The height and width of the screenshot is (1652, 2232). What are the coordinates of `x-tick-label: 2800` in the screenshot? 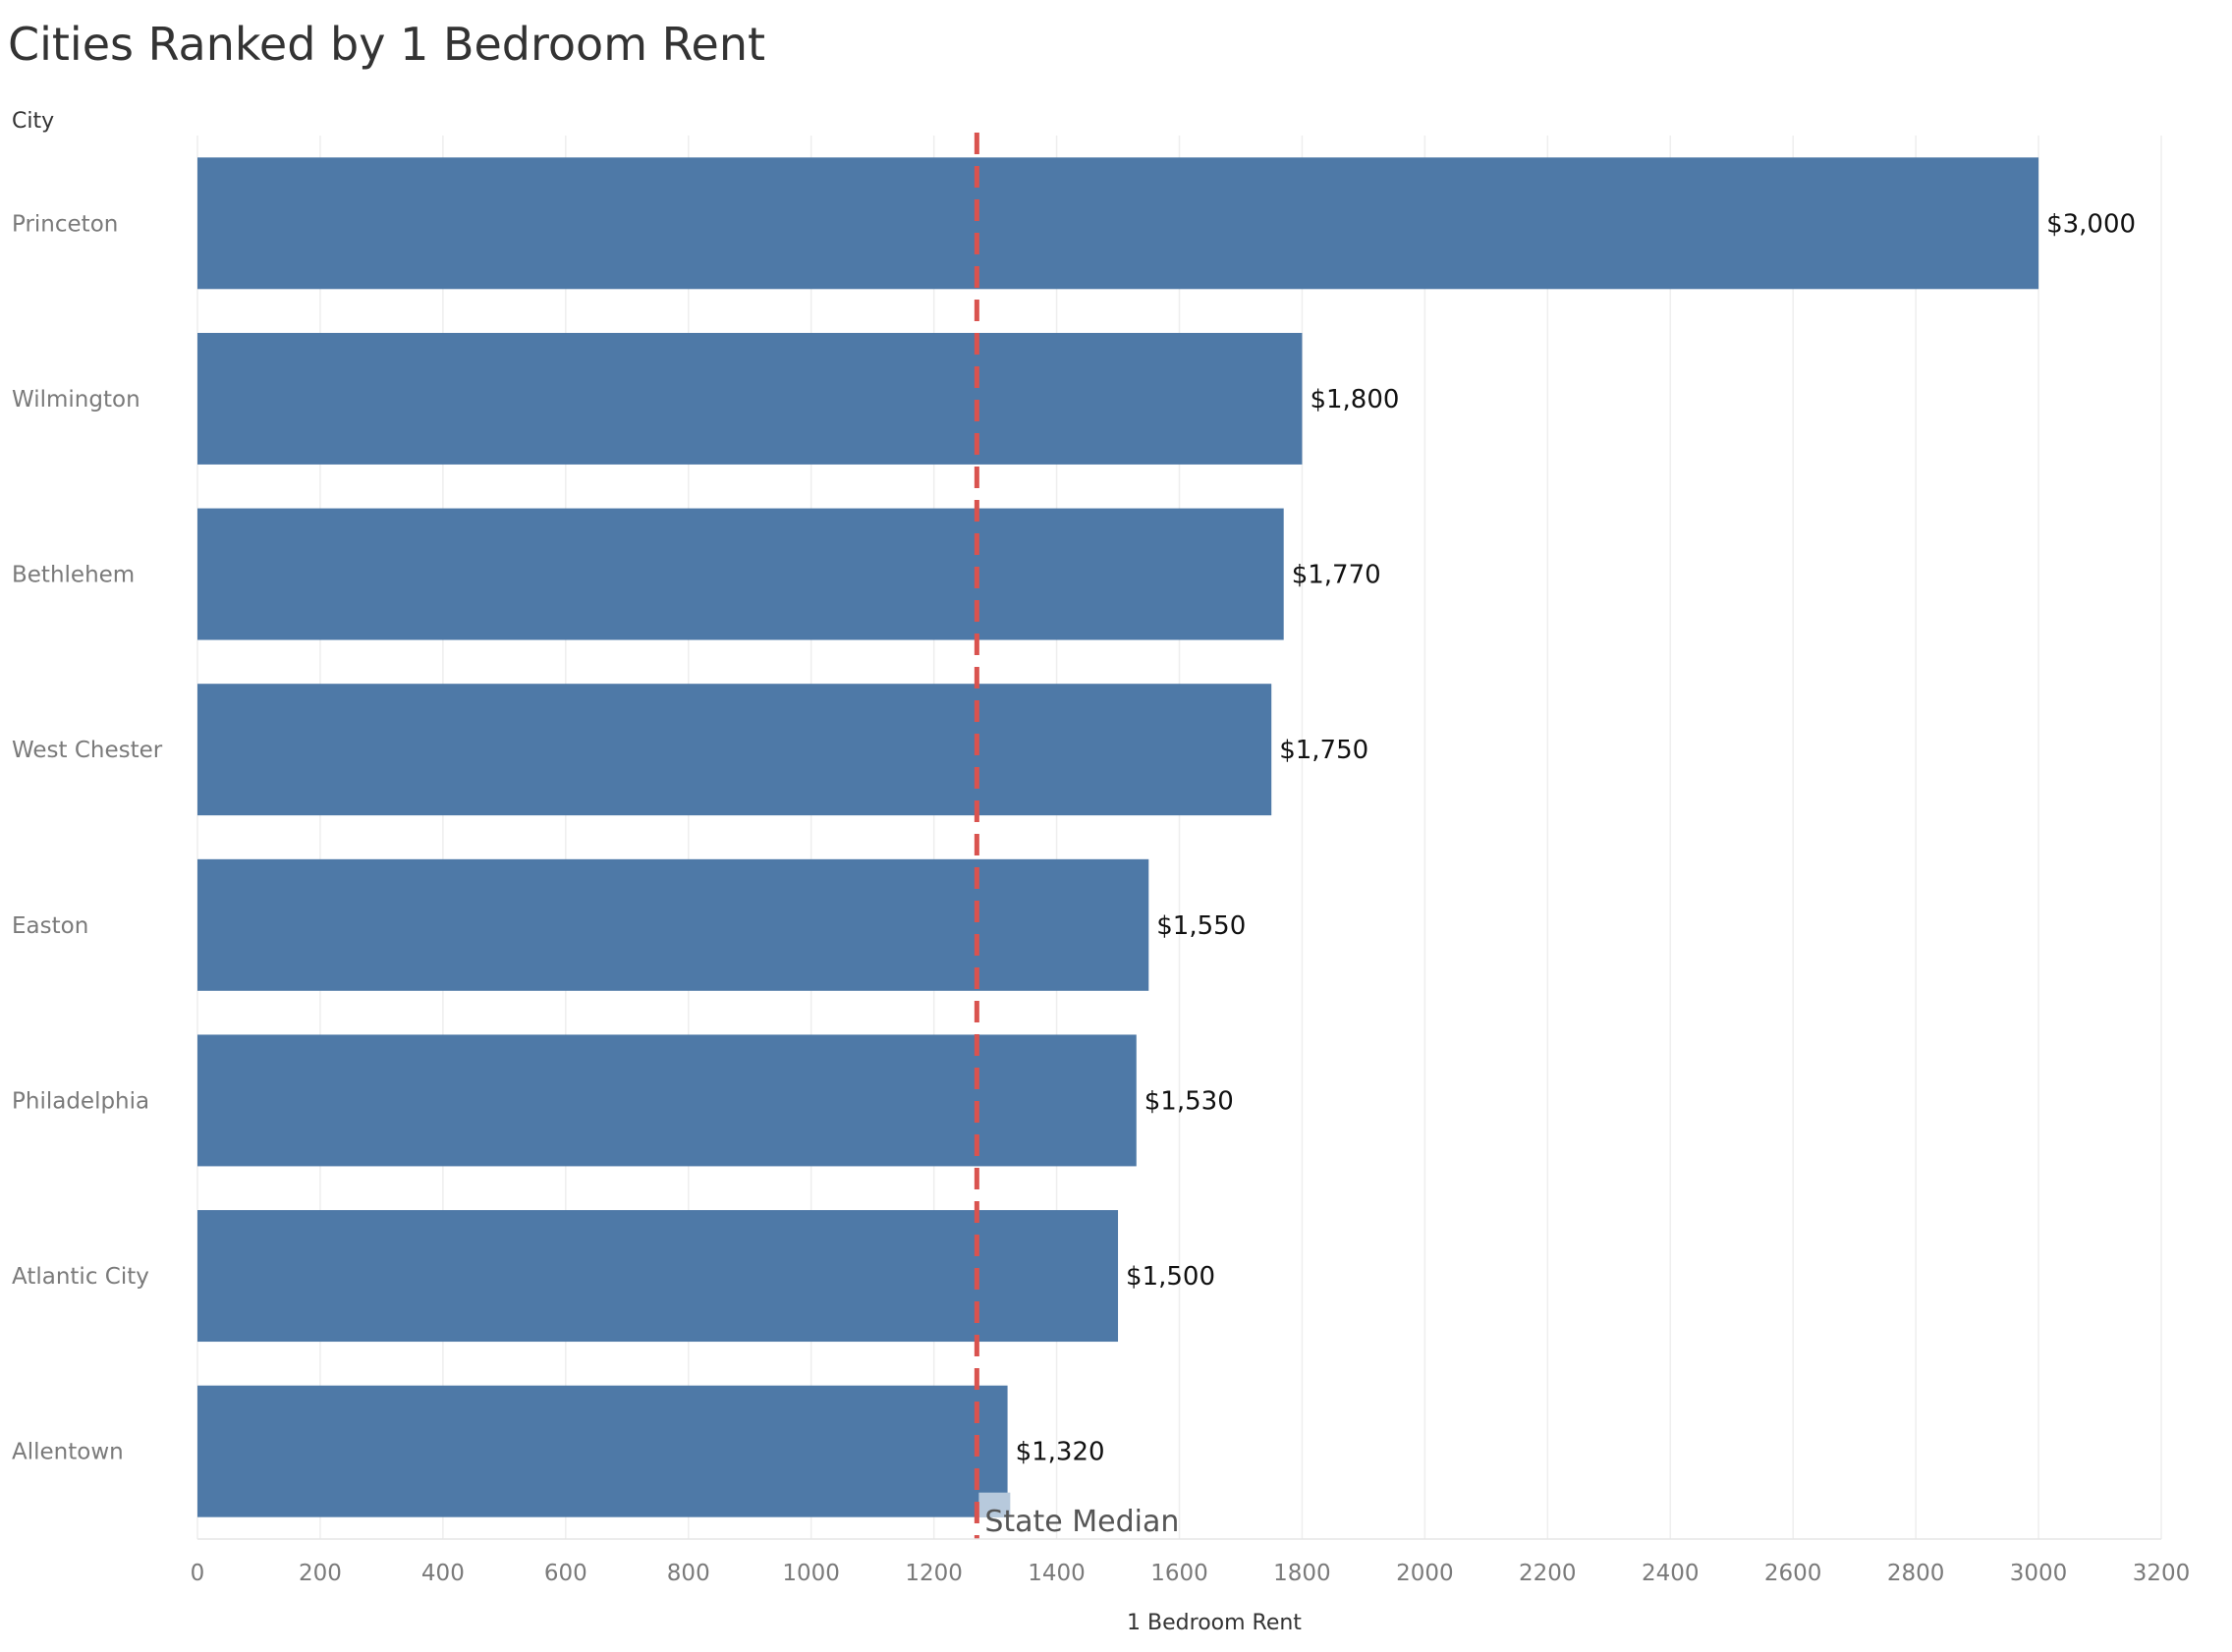 It's located at (1916, 1573).